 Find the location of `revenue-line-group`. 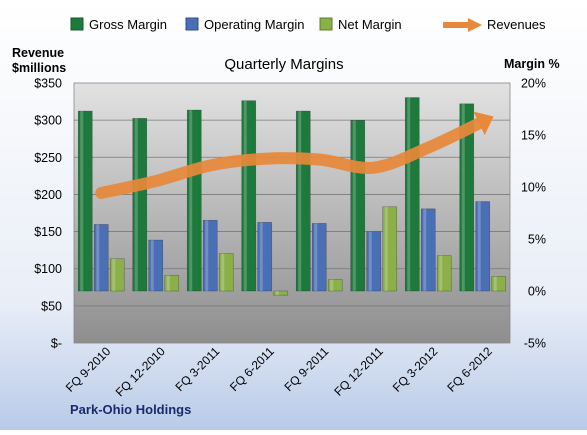

revenue-line-group is located at coordinates (294, 155).